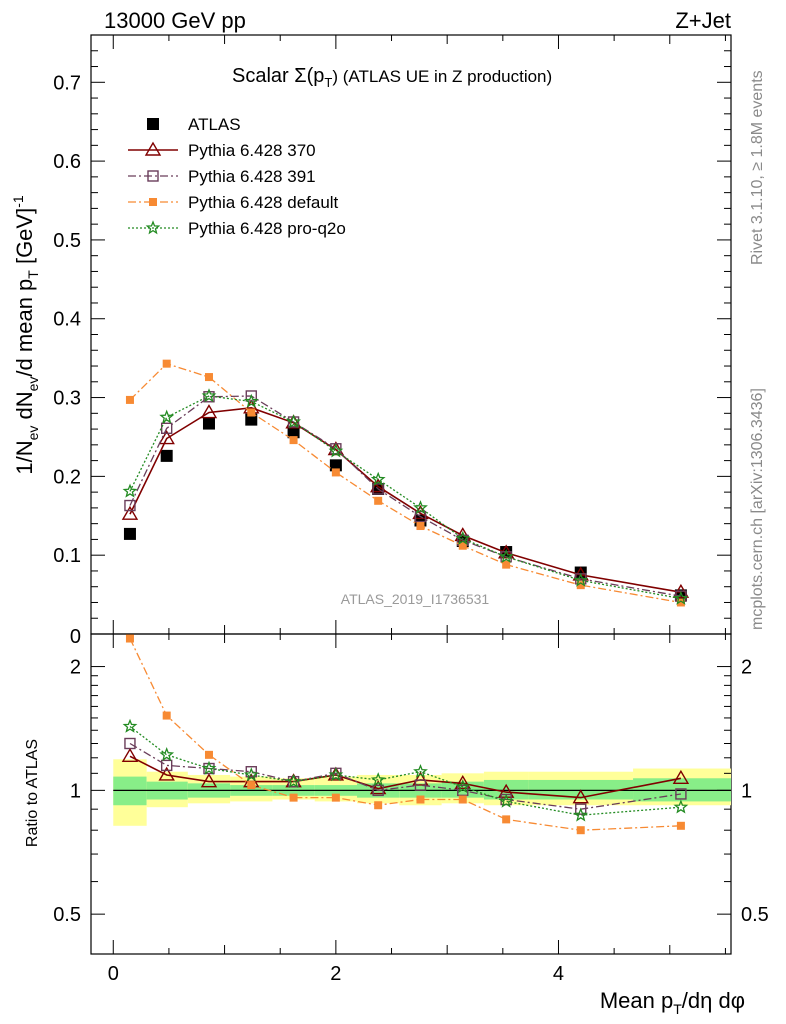  Describe the element at coordinates (75, 637) in the screenshot. I see `main-y-tick-label-zero: 0` at that location.